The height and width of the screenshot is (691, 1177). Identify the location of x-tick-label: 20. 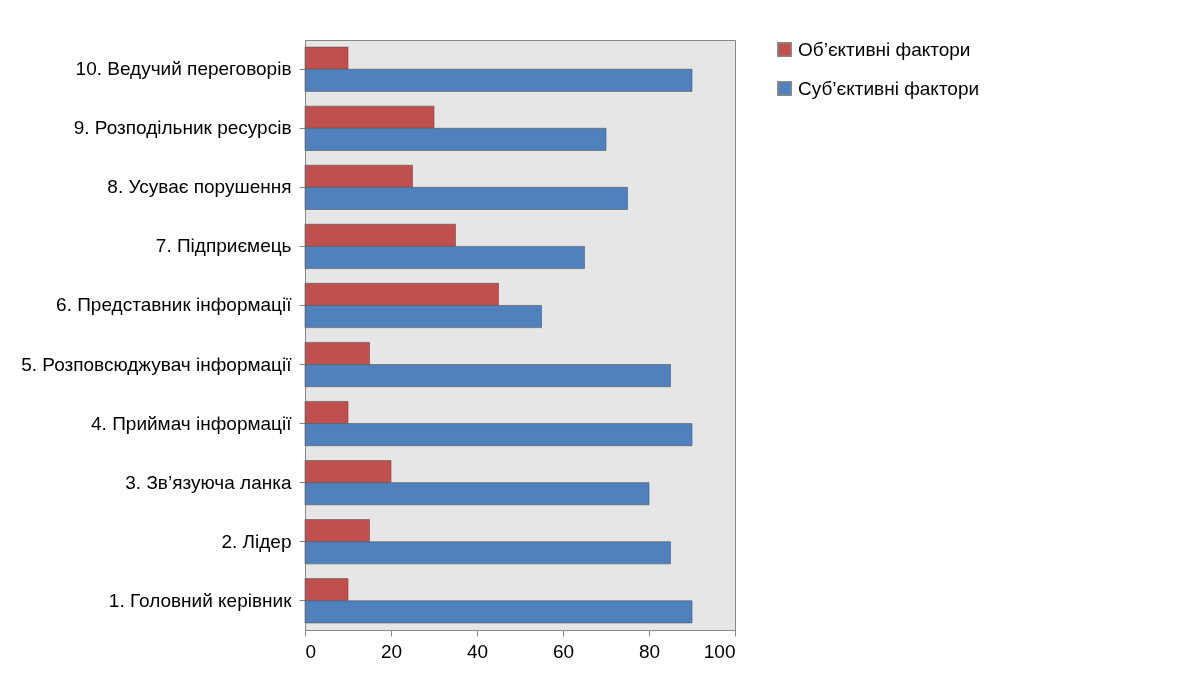
(391, 651).